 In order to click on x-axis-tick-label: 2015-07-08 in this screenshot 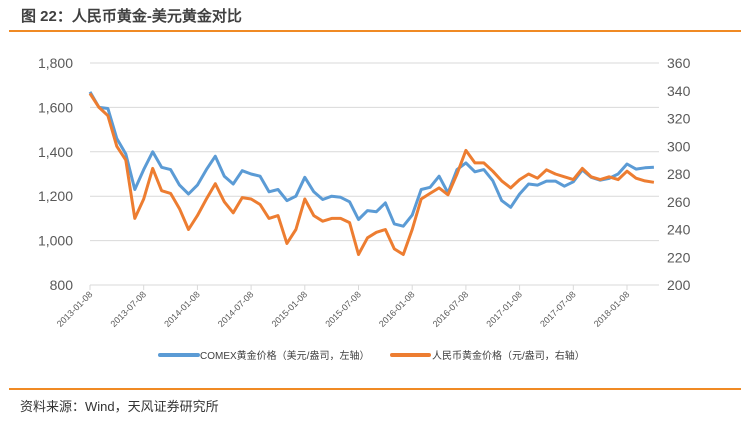, I will do `click(343, 309)`.